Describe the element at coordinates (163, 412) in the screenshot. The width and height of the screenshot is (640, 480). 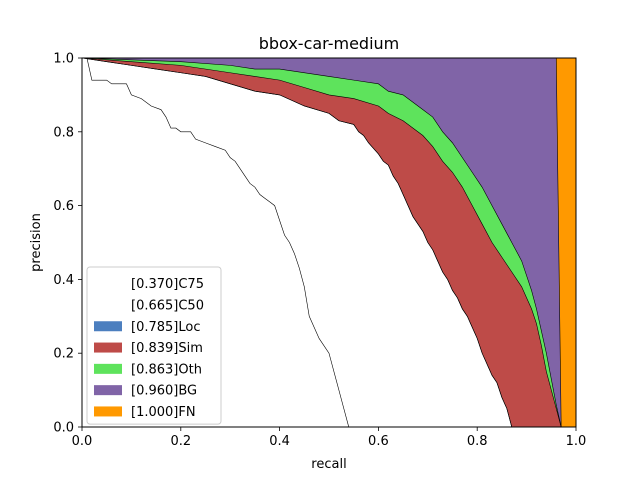
I see `legend-label: [1.000]FN` at that location.